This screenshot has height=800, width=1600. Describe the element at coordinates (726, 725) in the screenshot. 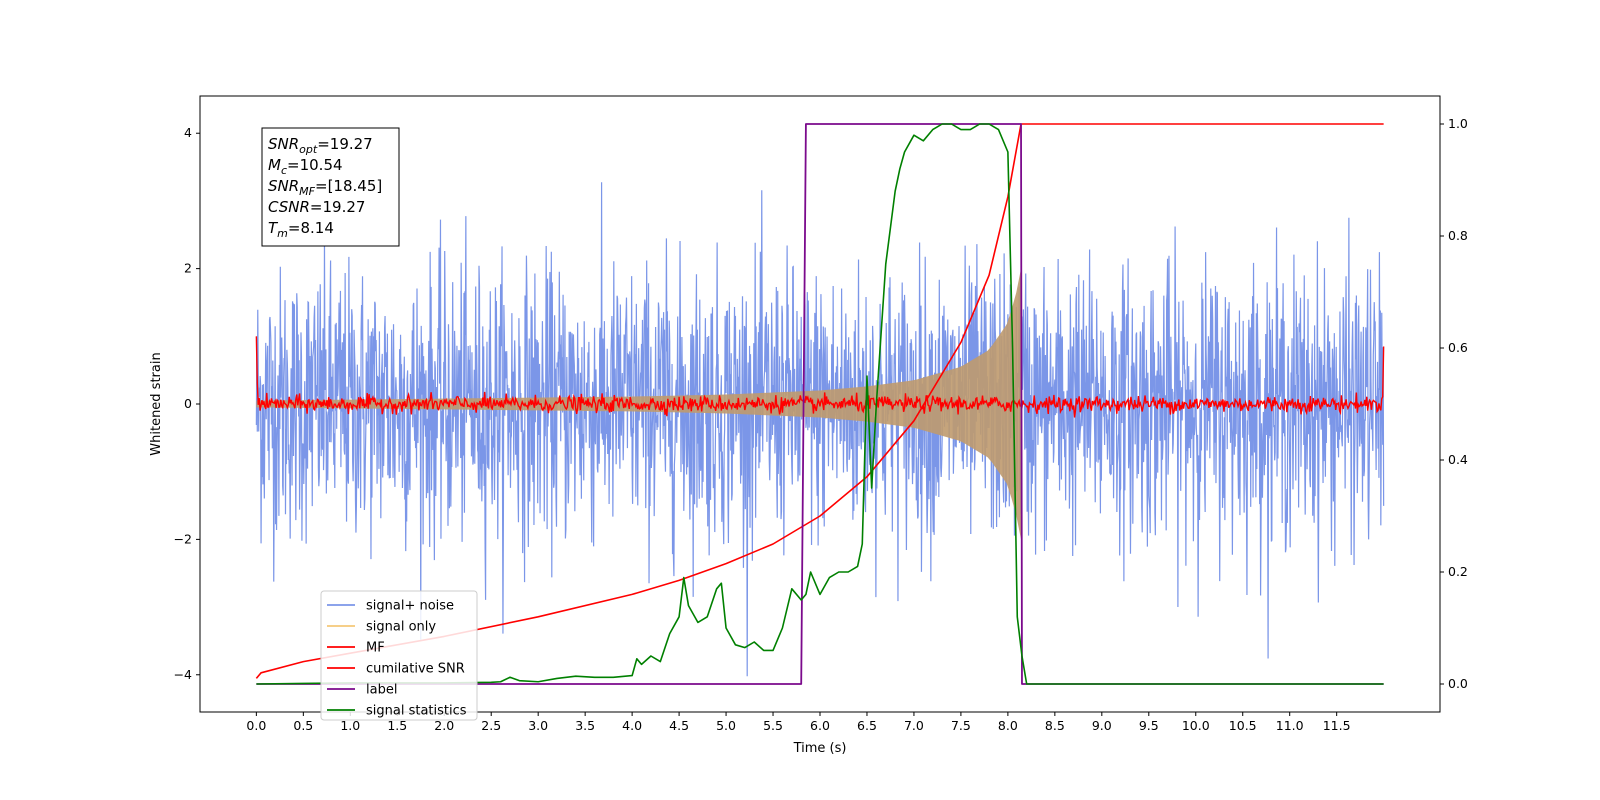

I see `x-tick-label: 5.0` at that location.